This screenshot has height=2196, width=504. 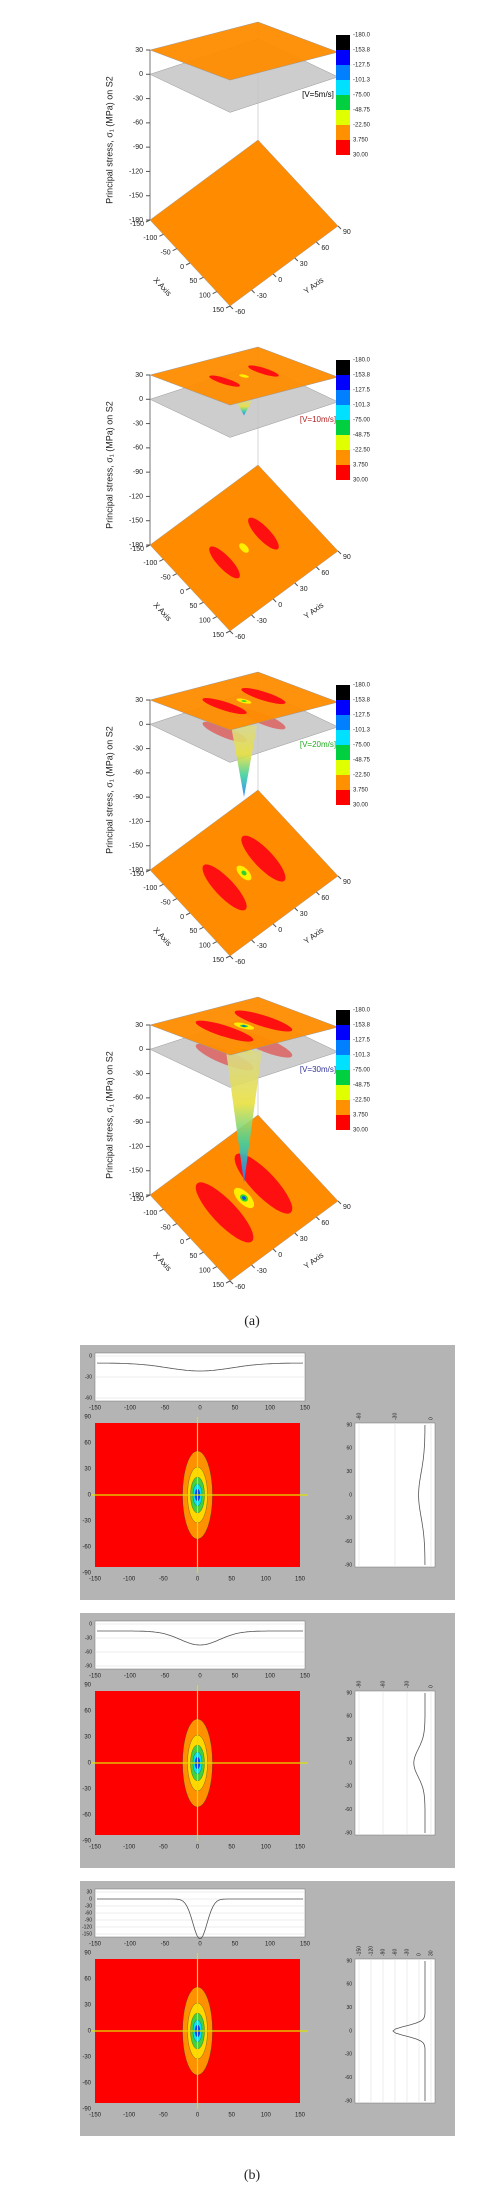 I want to click on z-tick-label: -30, so click(x=138, y=98).